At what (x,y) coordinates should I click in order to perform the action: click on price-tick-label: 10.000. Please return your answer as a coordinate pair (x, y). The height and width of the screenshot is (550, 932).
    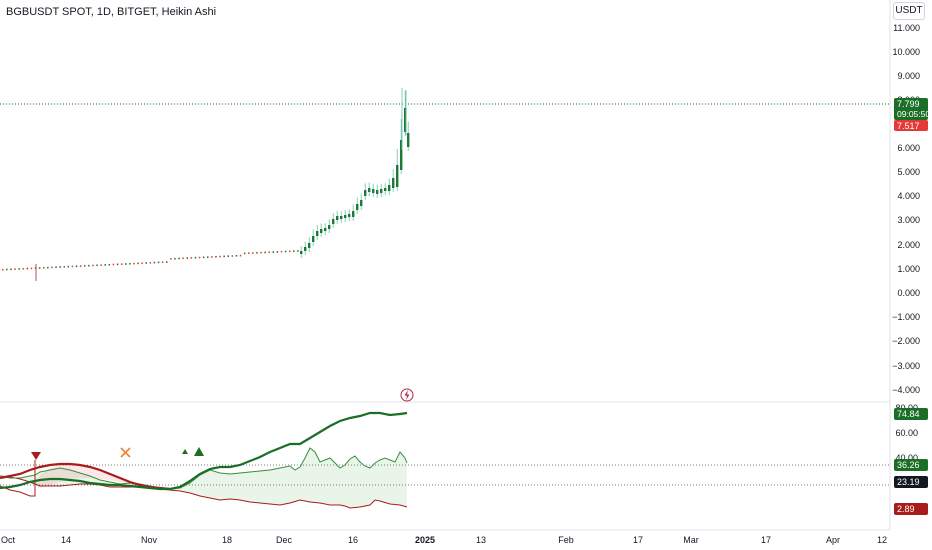
    Looking at the image, I should click on (906, 52).